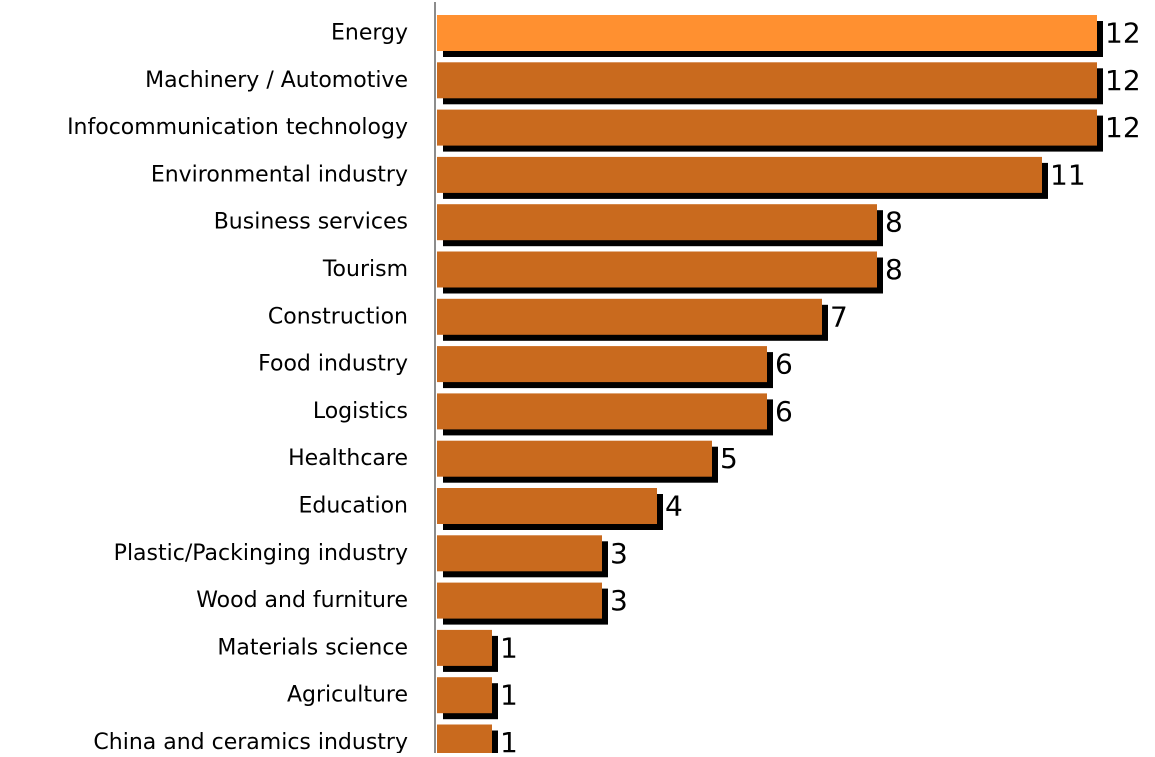 This screenshot has height=757, width=1155. I want to click on category-label-business-services: Business services, so click(311, 222).